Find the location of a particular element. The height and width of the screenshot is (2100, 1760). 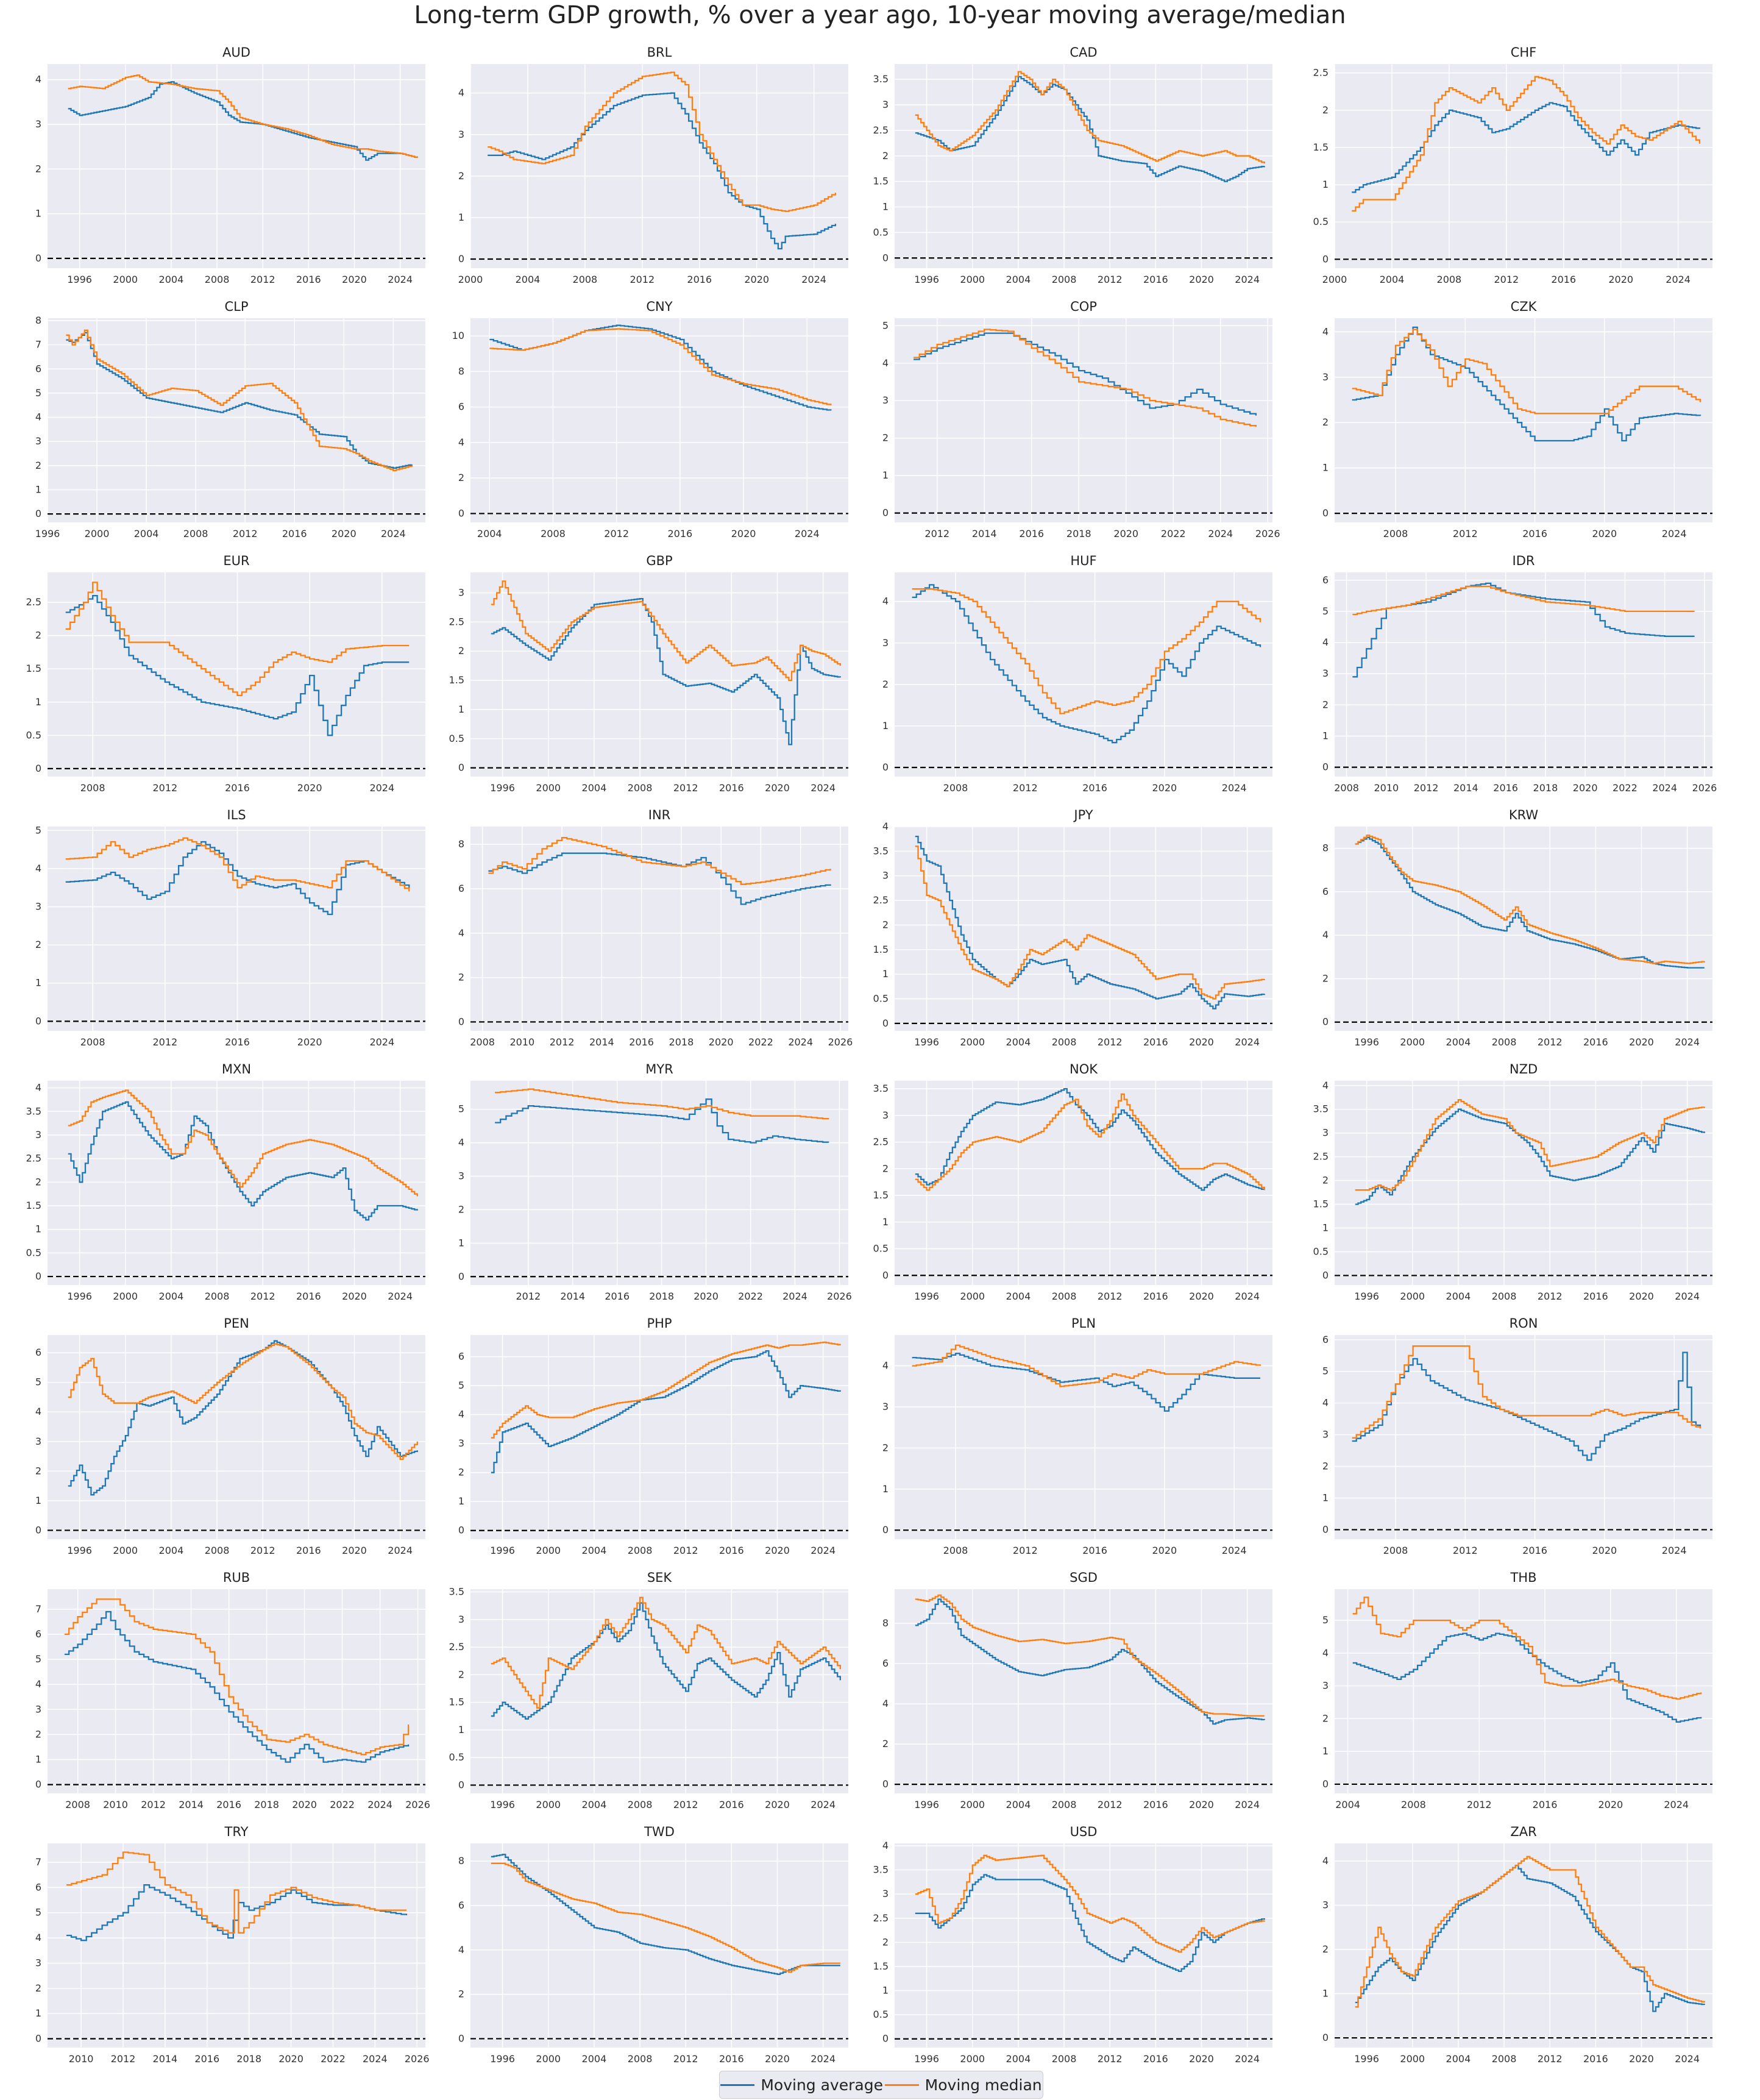

y-tick-label: 10 is located at coordinates (458, 335).